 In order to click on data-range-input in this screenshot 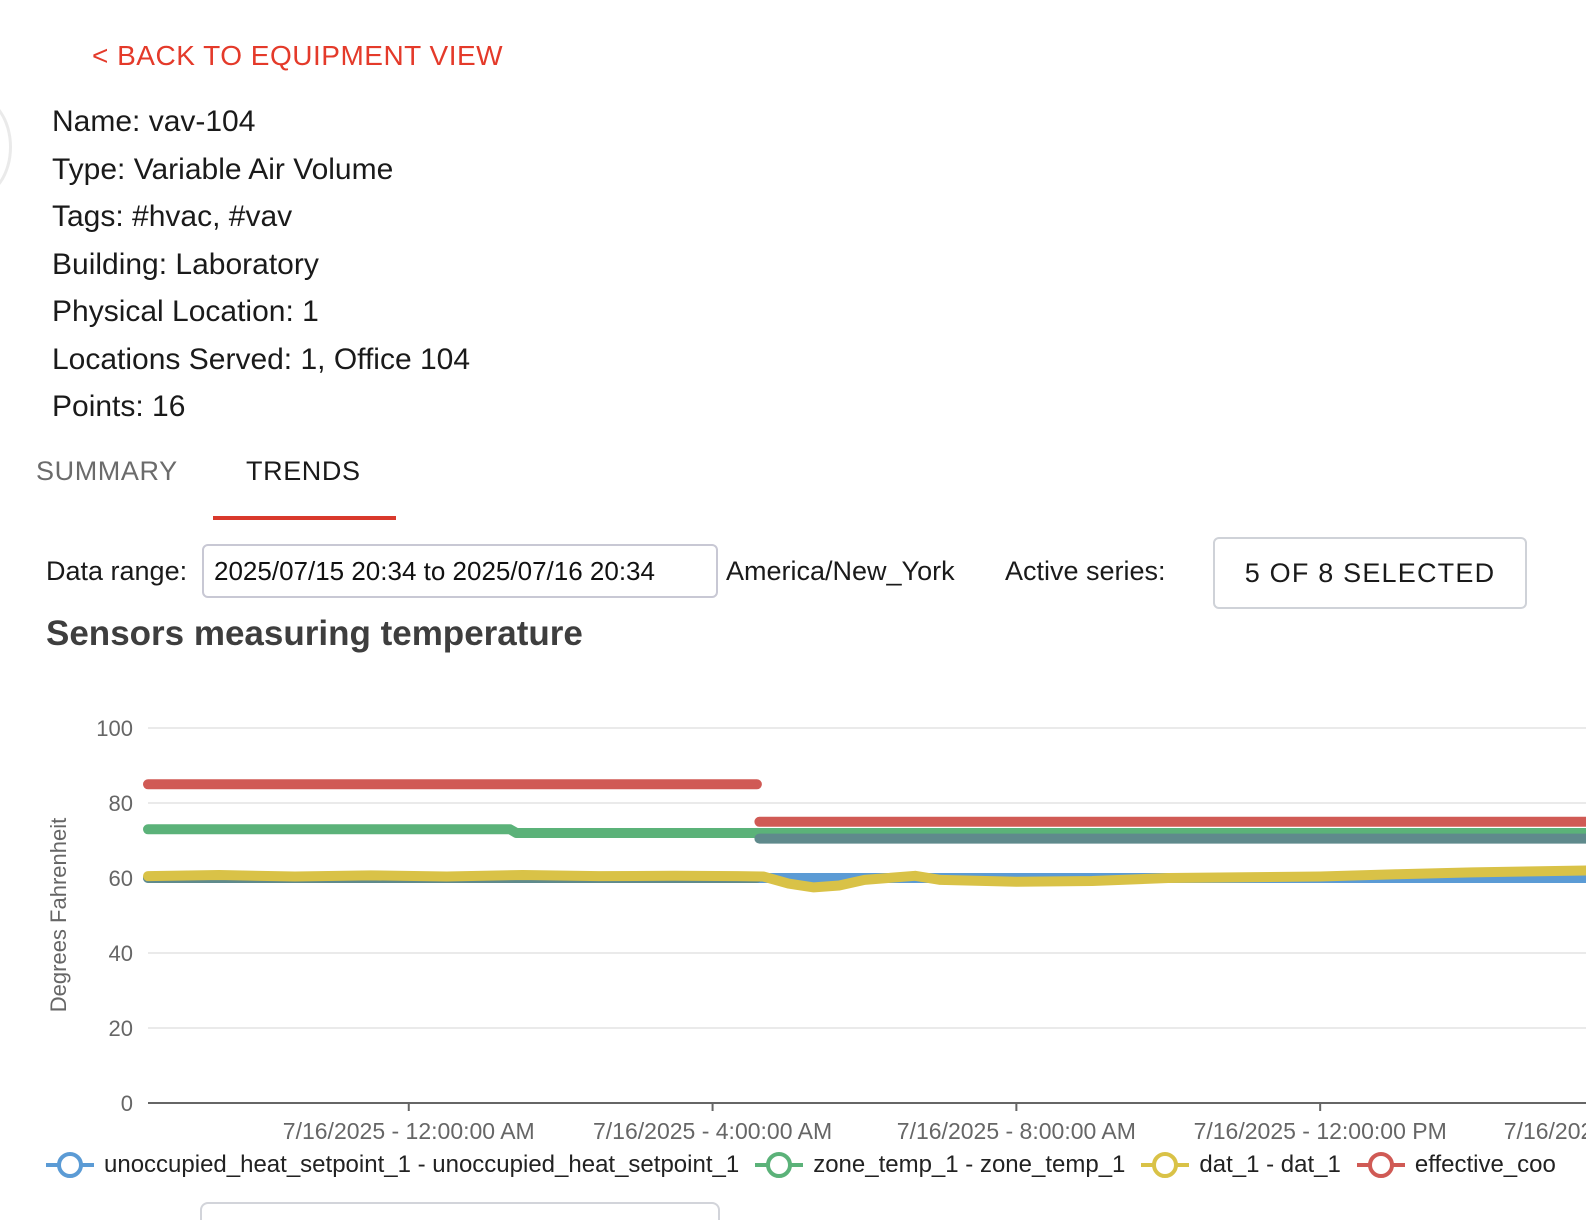, I will do `click(460, 571)`.